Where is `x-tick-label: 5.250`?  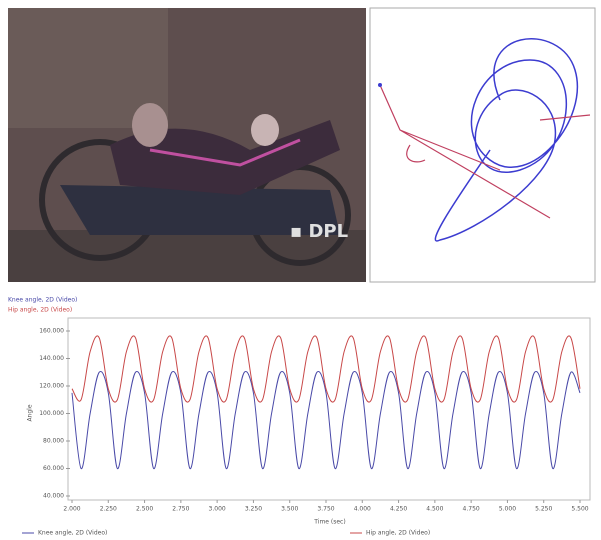 x-tick-label: 5.250 is located at coordinates (543, 509).